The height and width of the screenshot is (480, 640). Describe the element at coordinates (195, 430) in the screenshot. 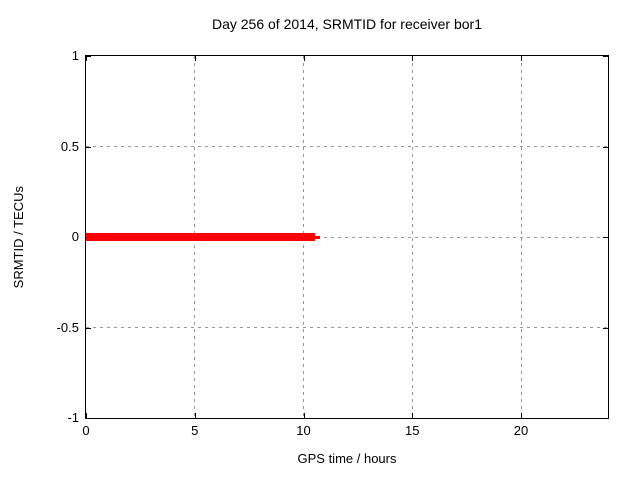

I see `x-tick-label: 5` at that location.